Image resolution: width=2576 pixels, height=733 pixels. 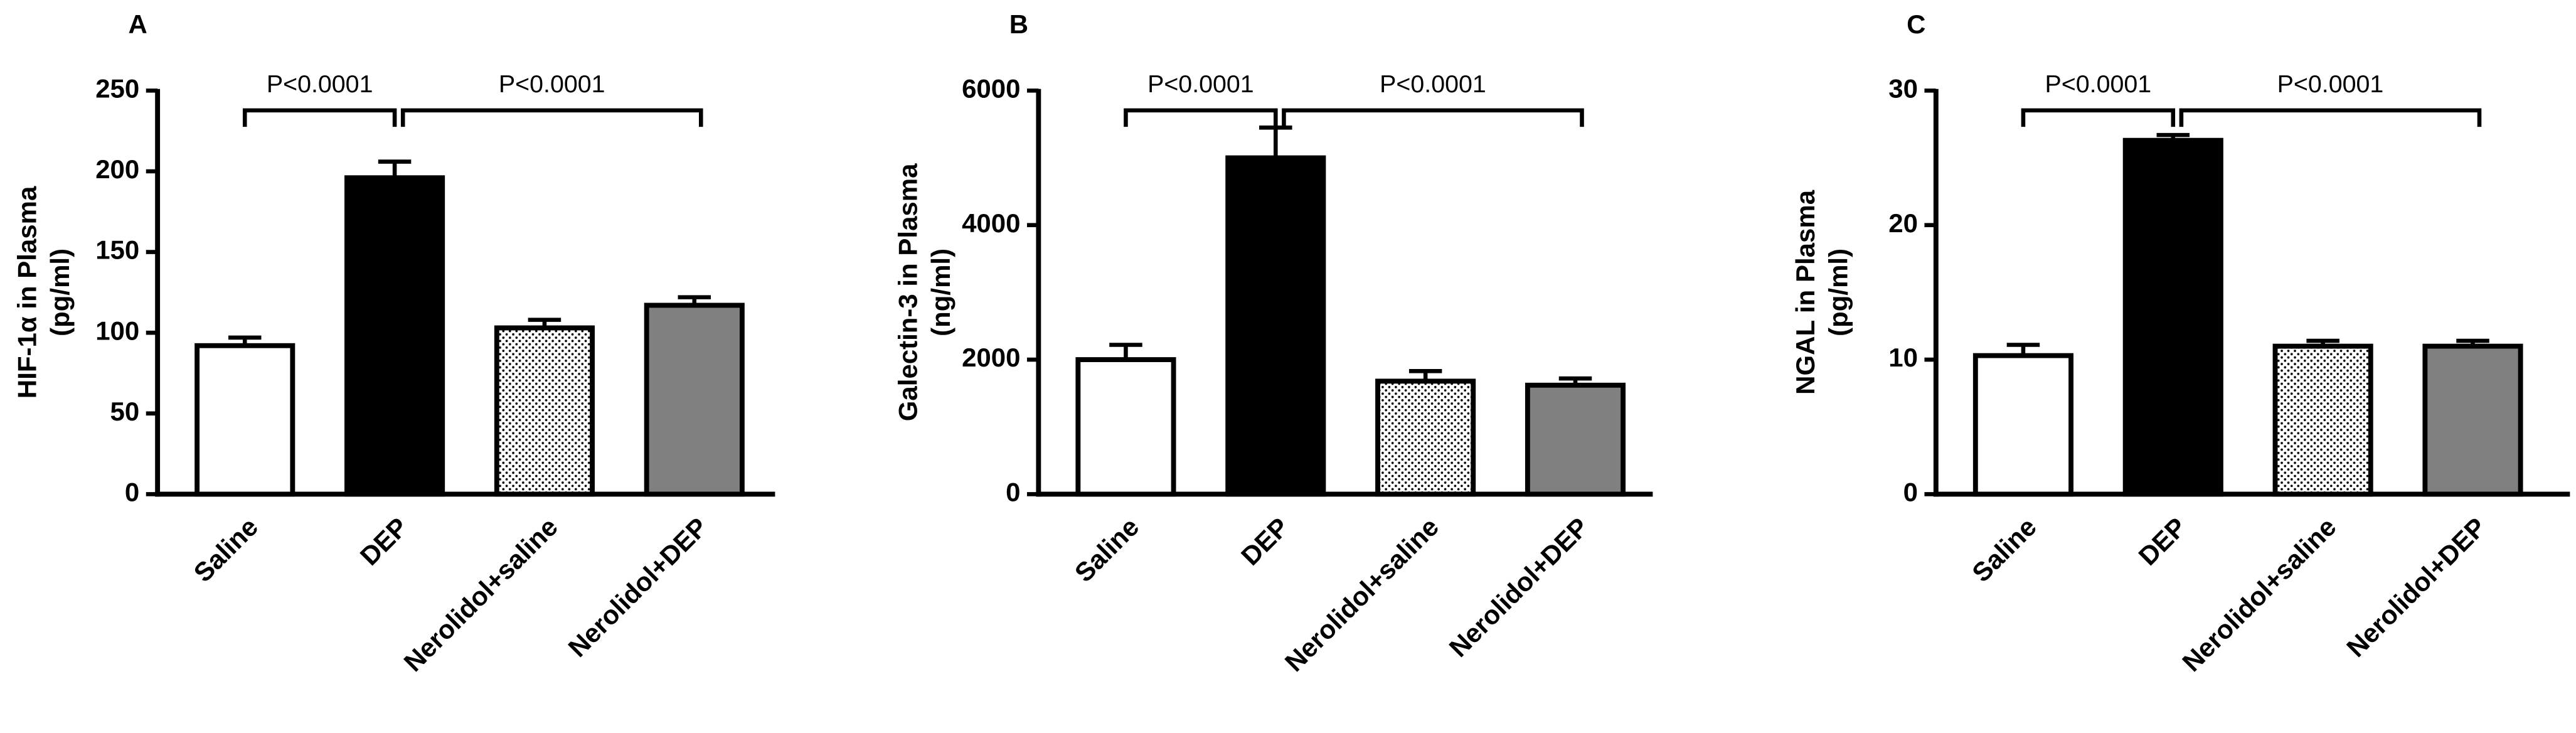 I want to click on y-tick-label: 4000, so click(x=991, y=223).